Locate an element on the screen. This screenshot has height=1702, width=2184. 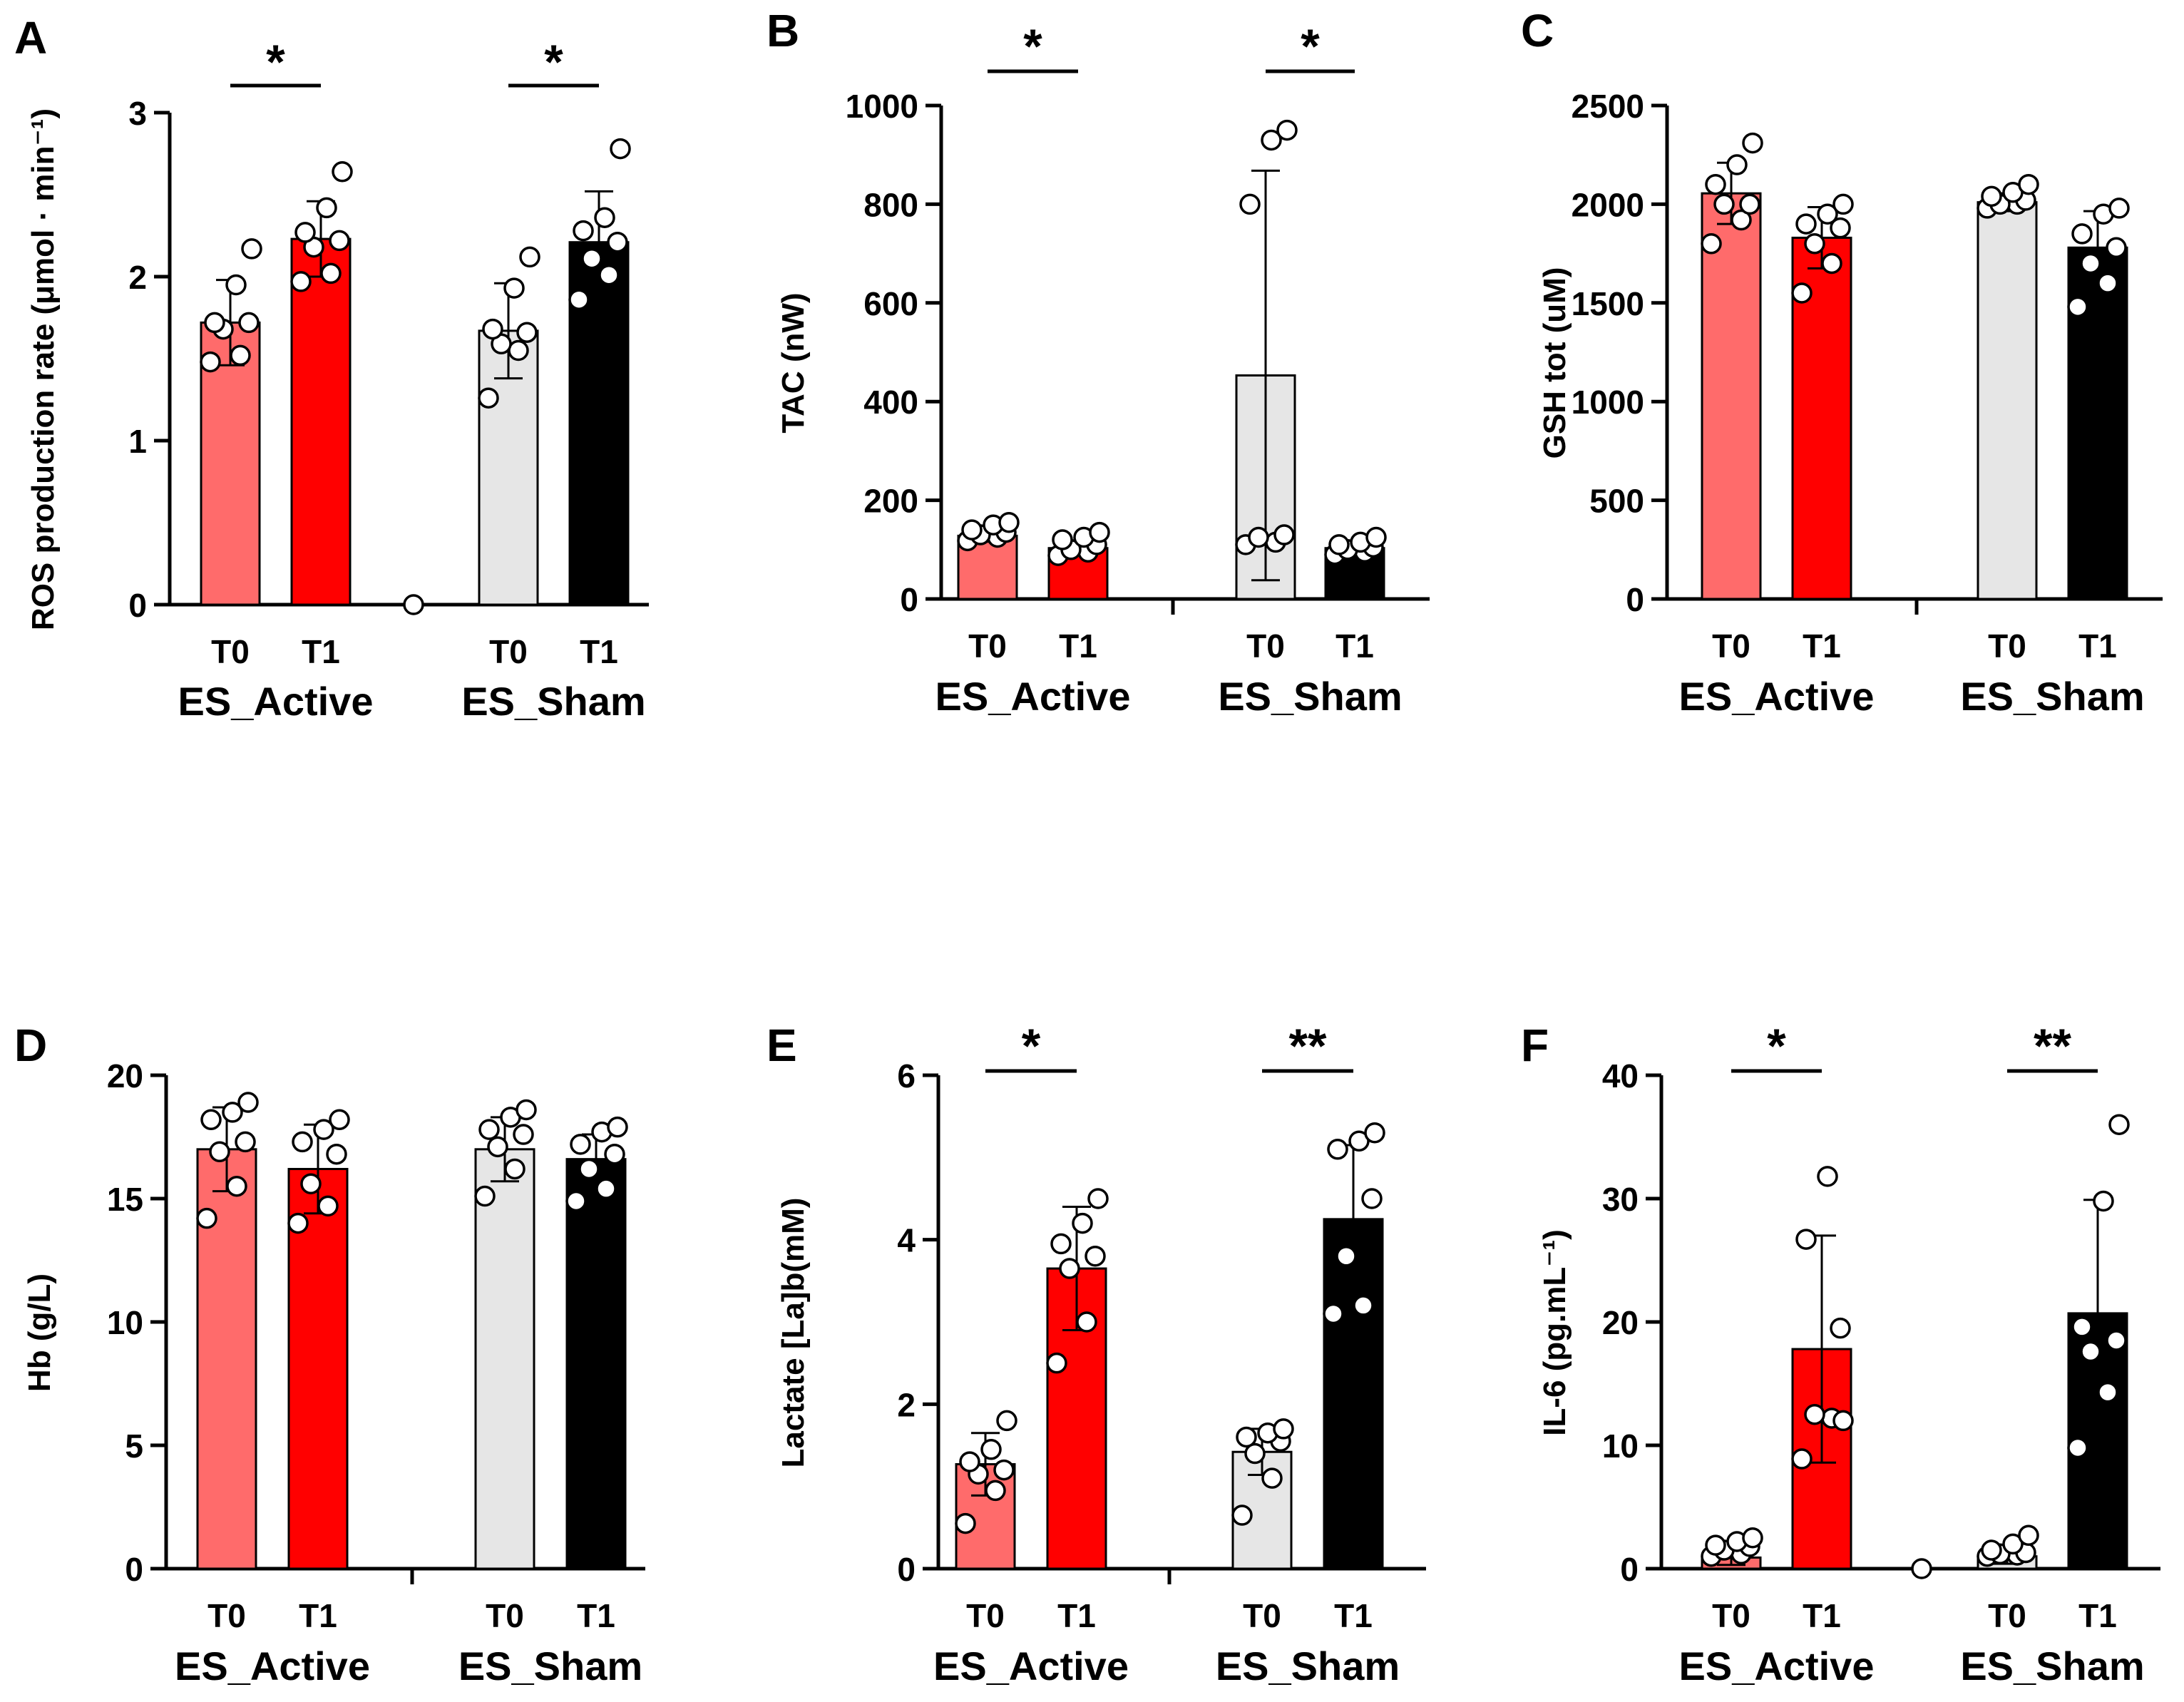
y-tick-label: 1500 is located at coordinates (1608, 303).